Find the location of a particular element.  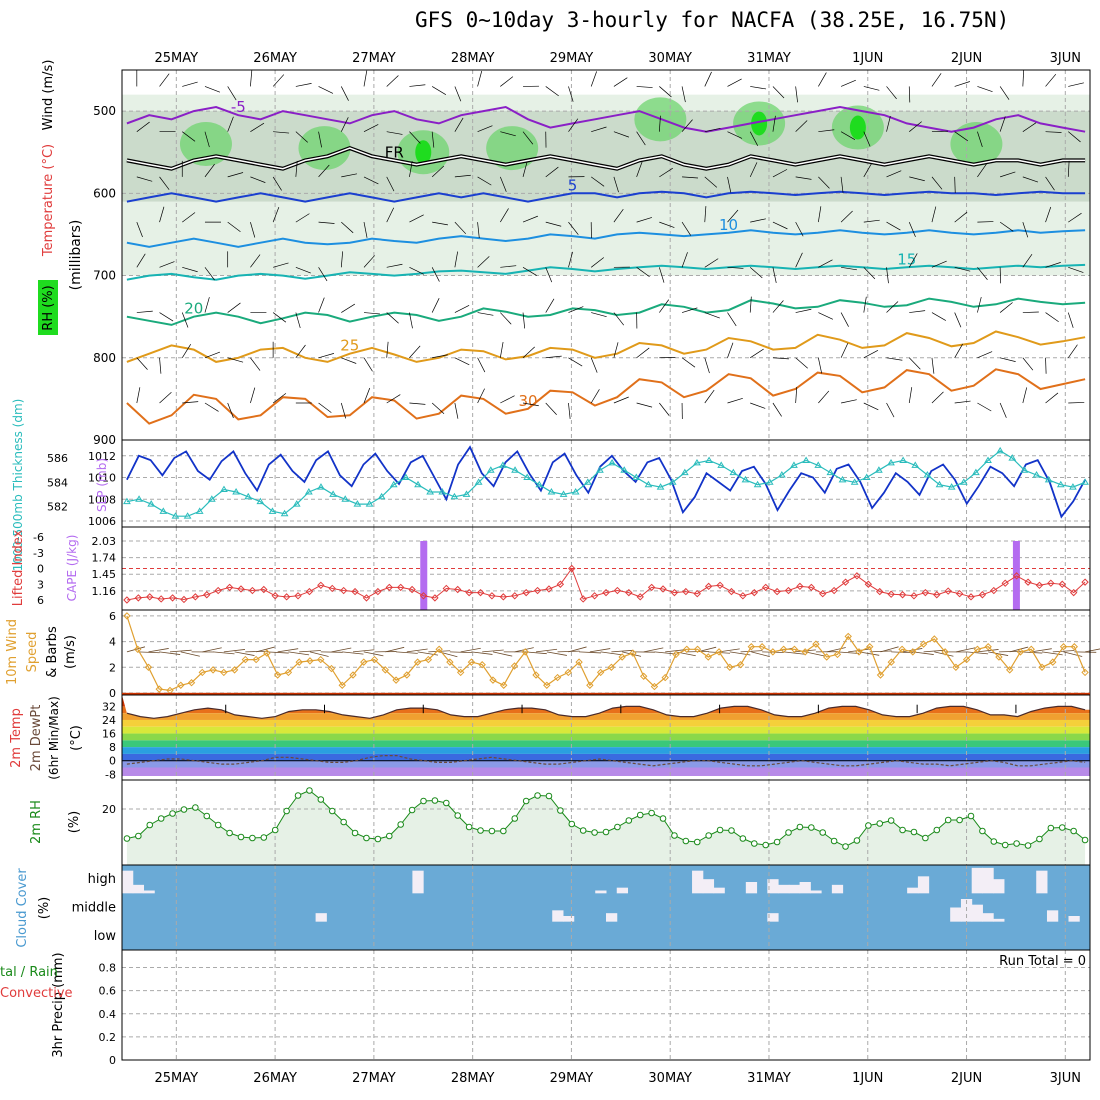

pressure-tick-label: 500 is located at coordinates (104, 111).